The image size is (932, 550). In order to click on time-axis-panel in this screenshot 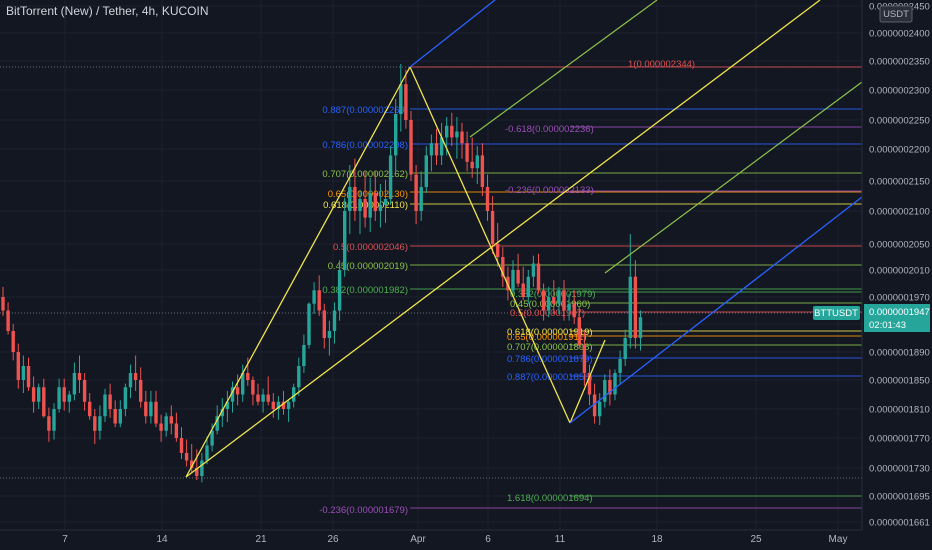, I will do `click(431, 540)`.